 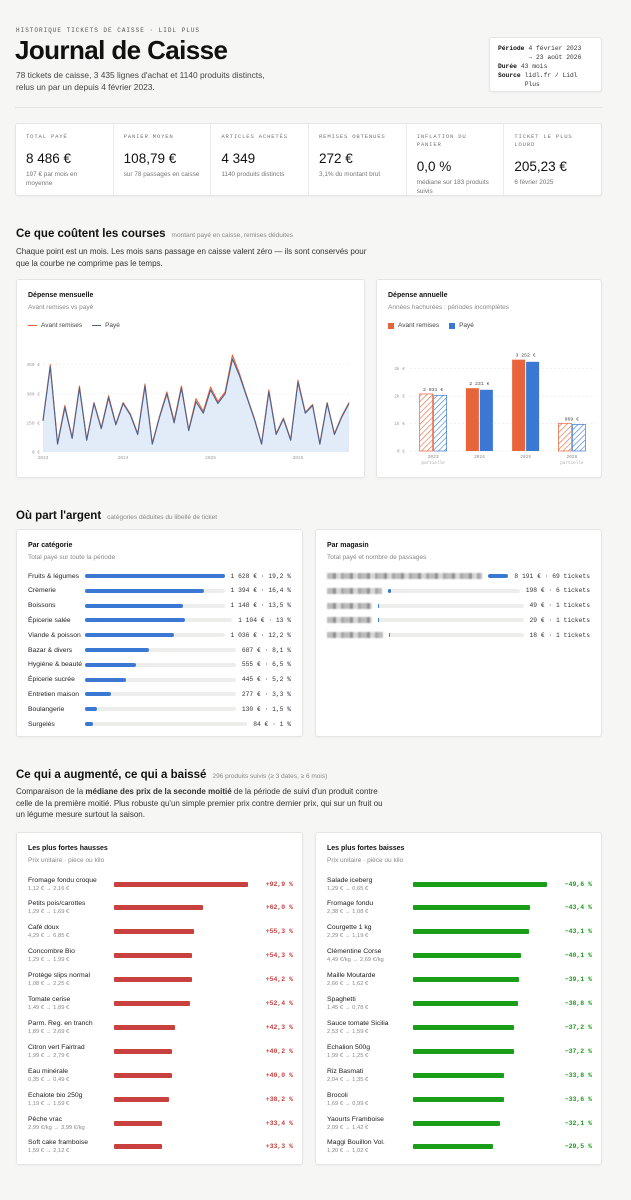 I want to click on category-row: Bazar & divers 687 € · 8,1 %, so click(x=159, y=650).